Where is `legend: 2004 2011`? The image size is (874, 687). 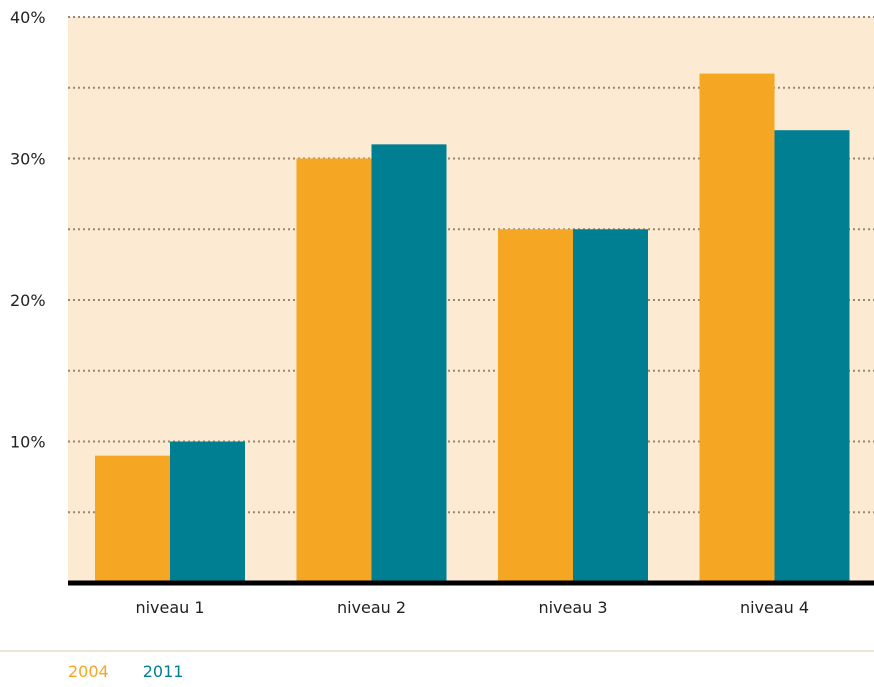 legend: 2004 2011 is located at coordinates (125, 671).